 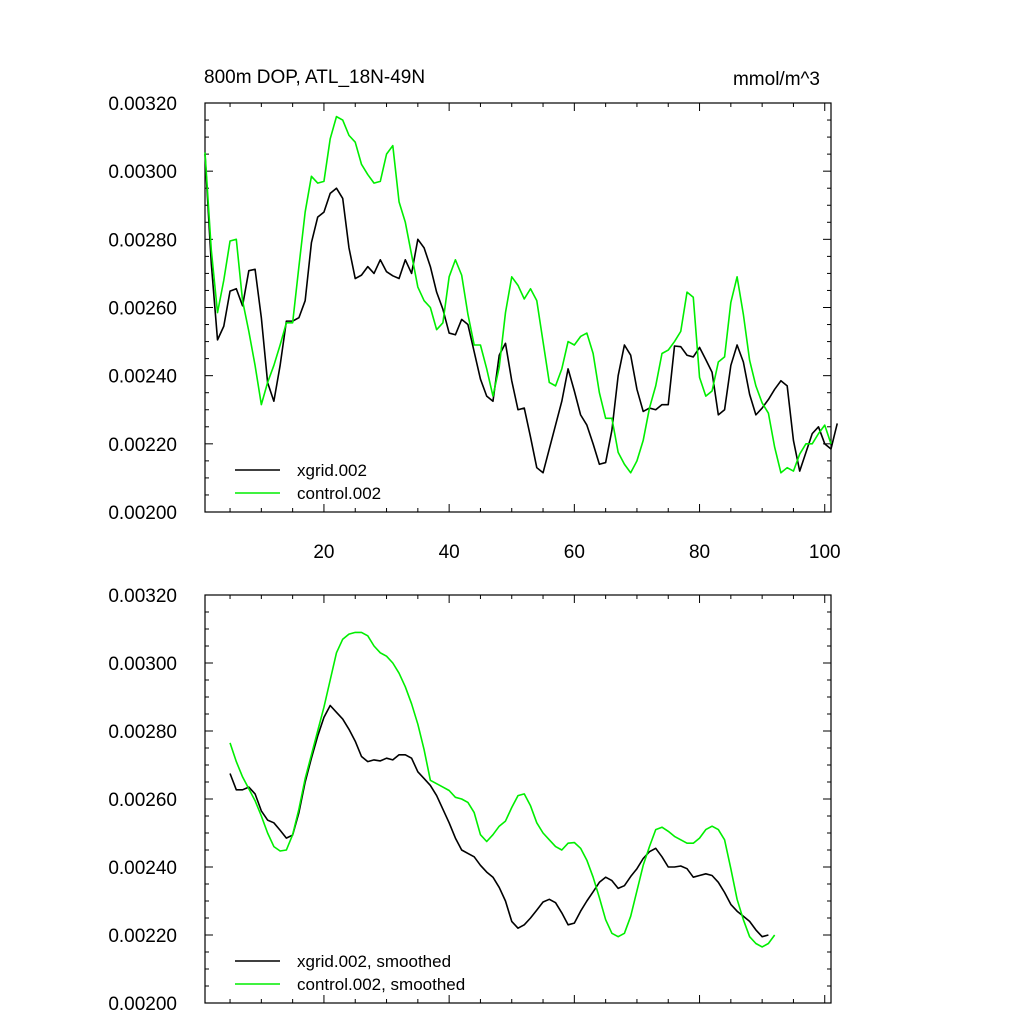 I want to click on x-tick-label: 20, so click(x=323, y=552).